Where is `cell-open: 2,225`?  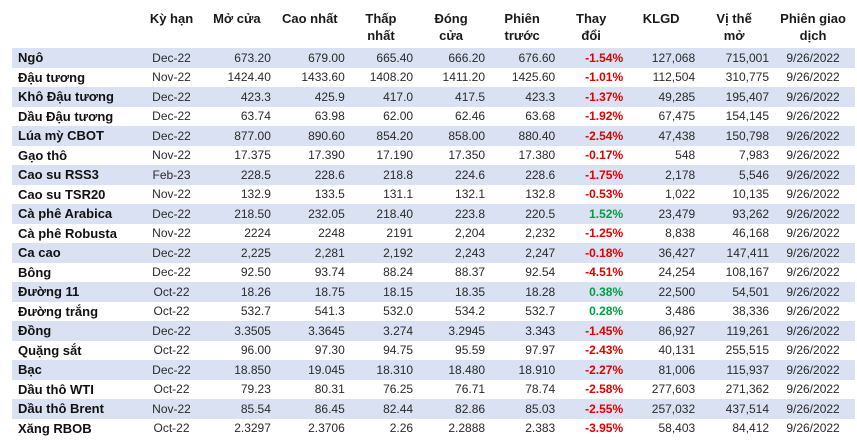
cell-open: 2,225 is located at coordinates (236, 253).